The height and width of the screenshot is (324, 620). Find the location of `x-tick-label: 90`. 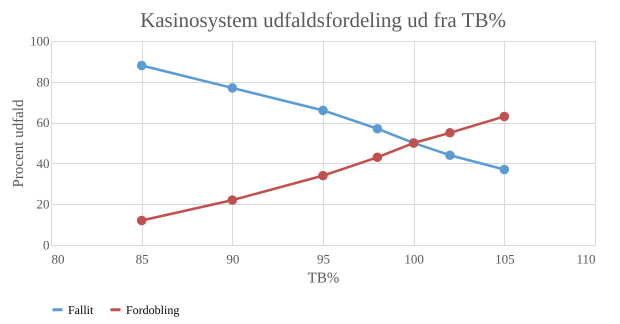

x-tick-label: 90 is located at coordinates (233, 259).